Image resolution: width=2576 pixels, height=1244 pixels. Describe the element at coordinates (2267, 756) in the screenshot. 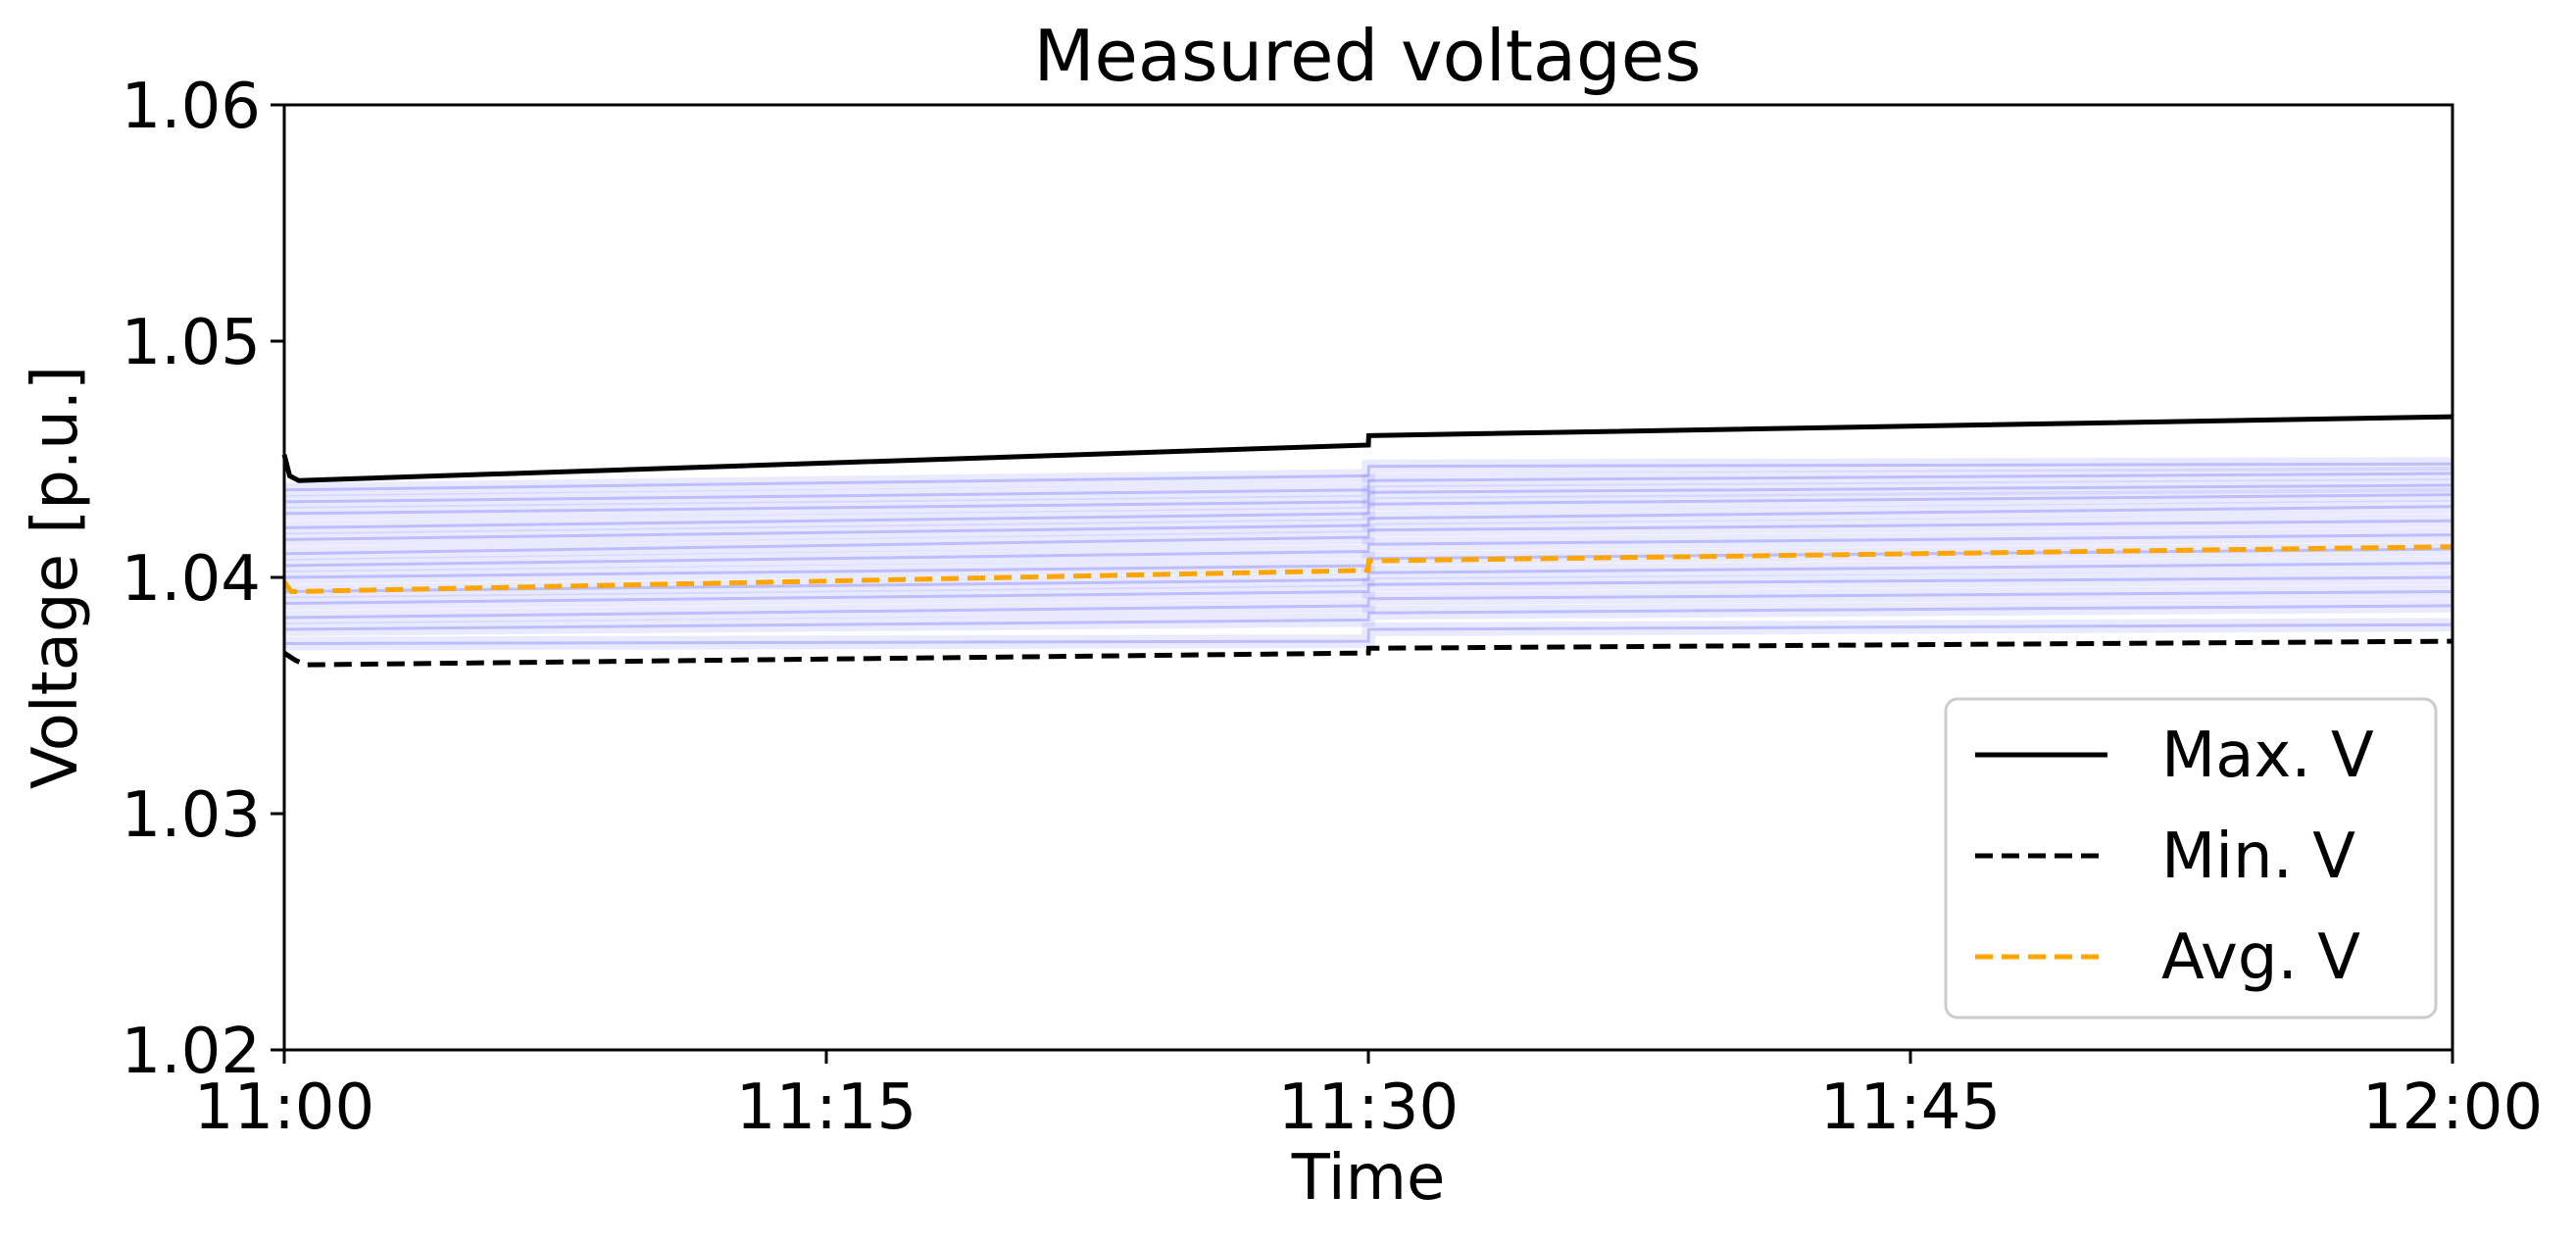

I see `legend-label-max-v: Max. V` at that location.